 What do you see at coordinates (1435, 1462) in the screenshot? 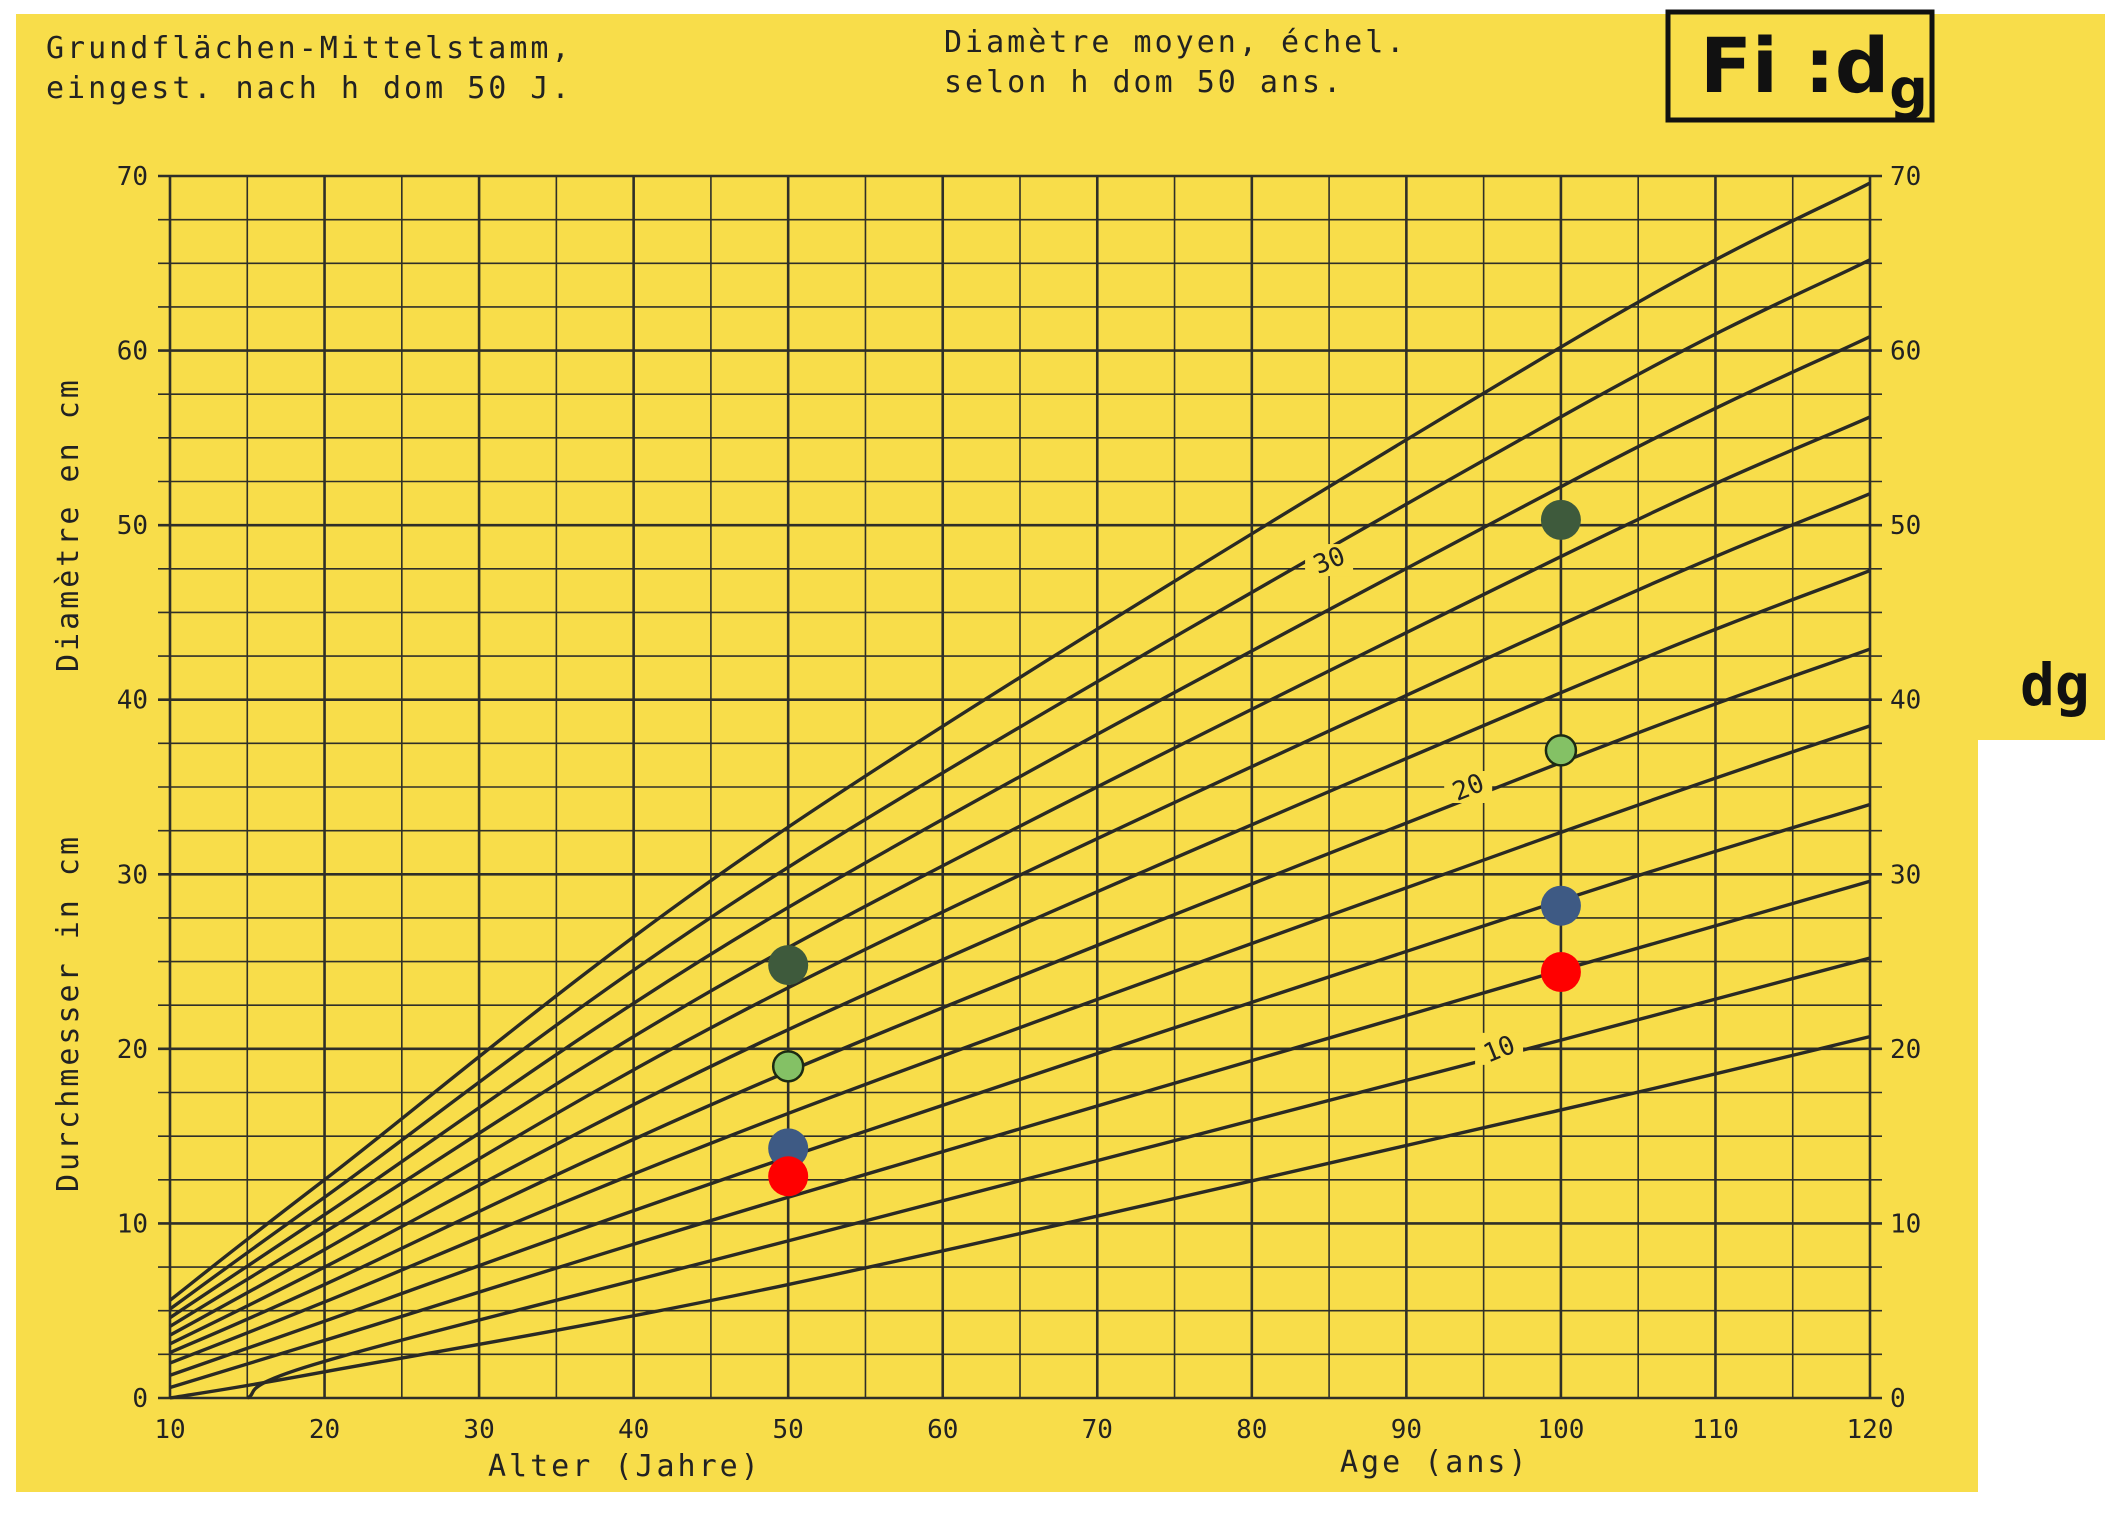
I see `x-axis-label-french: Age (ans)` at bounding box center [1435, 1462].